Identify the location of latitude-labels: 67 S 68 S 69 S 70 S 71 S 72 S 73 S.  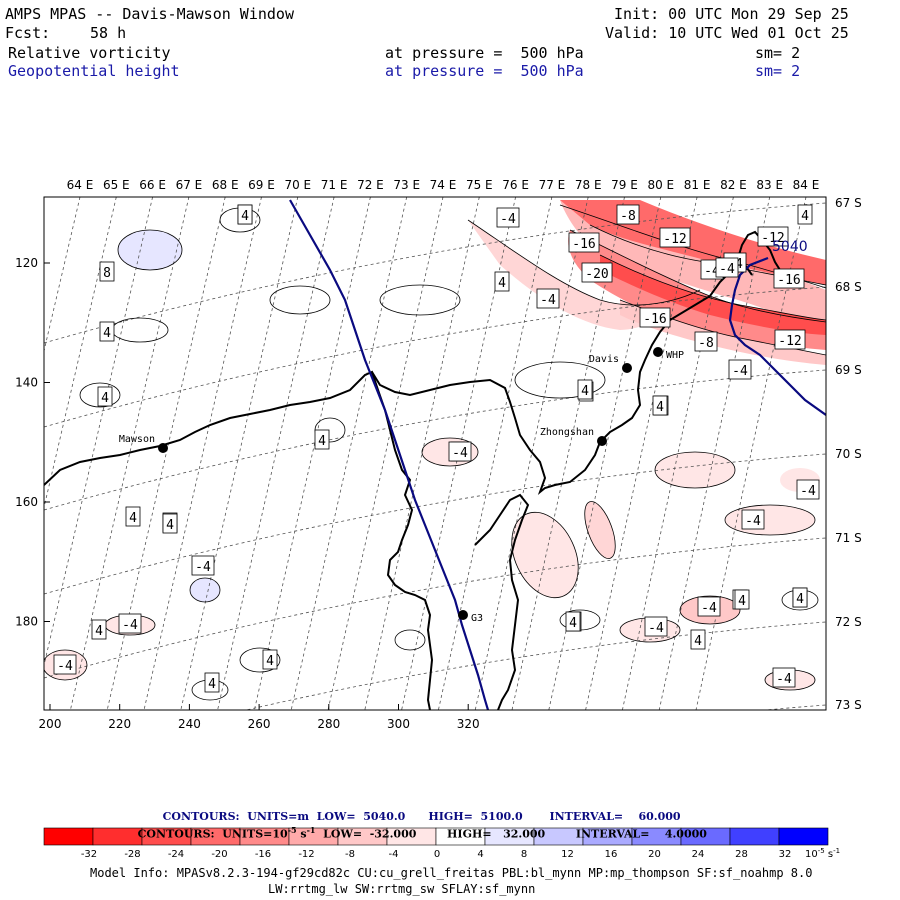
(848, 454).